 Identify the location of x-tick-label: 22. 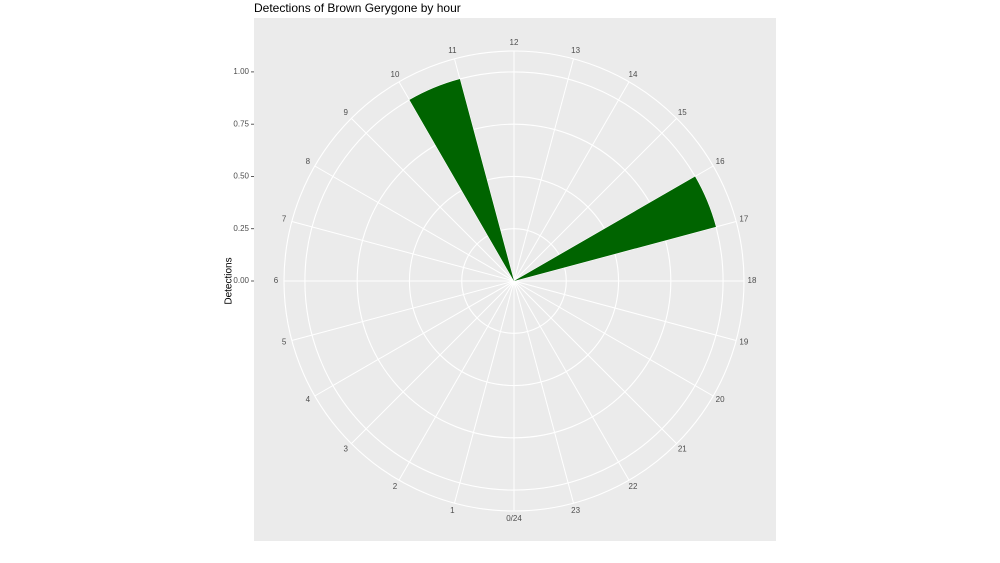
(633, 486).